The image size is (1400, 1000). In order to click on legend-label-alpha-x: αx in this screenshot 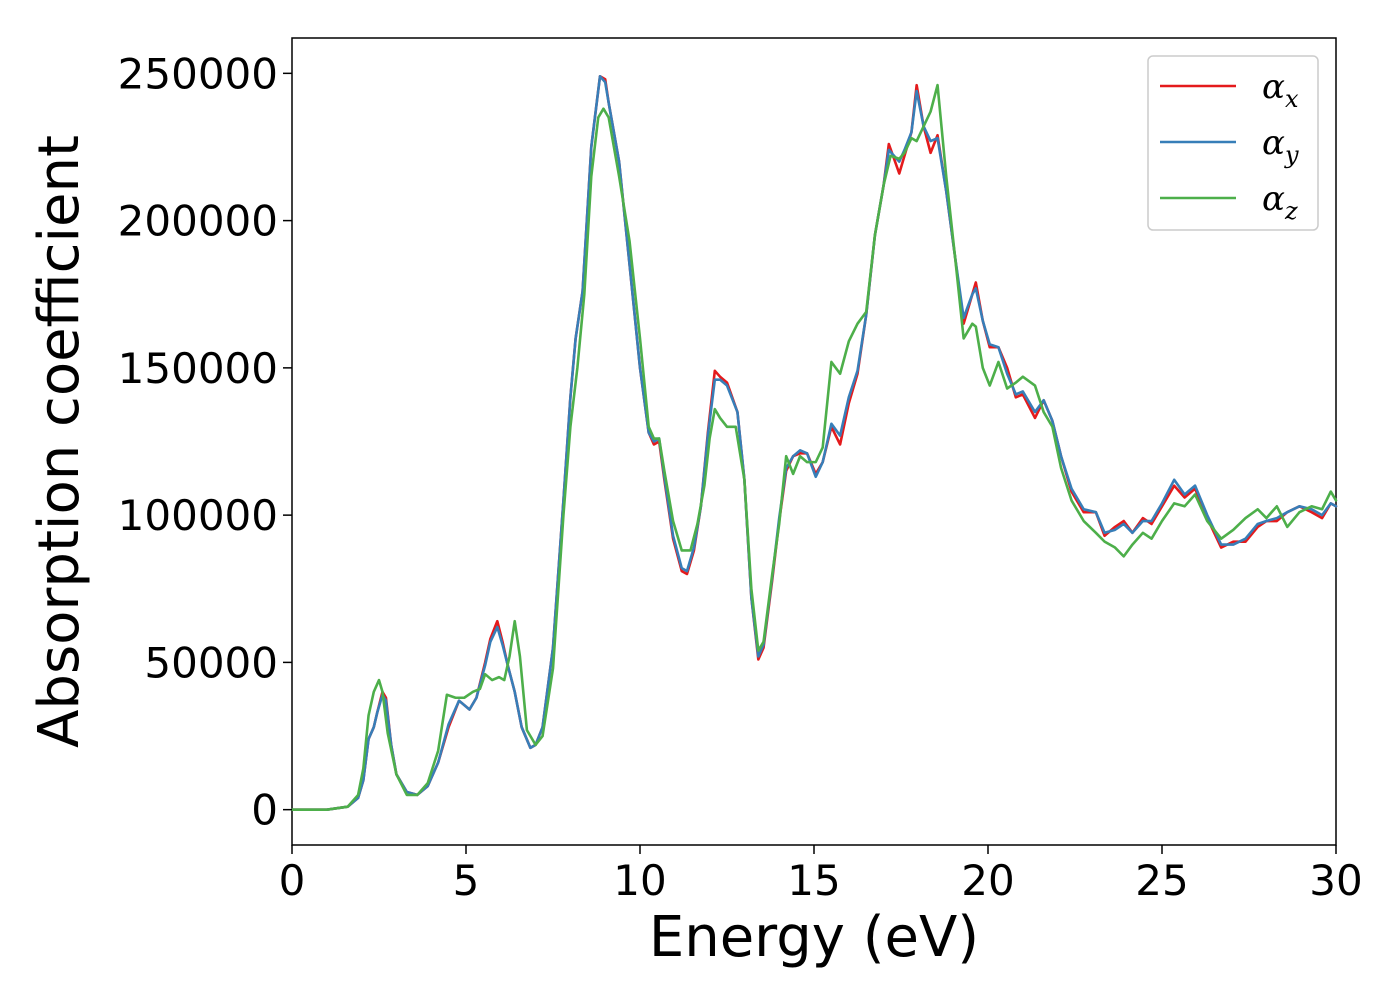, I will do `click(1280, 90)`.